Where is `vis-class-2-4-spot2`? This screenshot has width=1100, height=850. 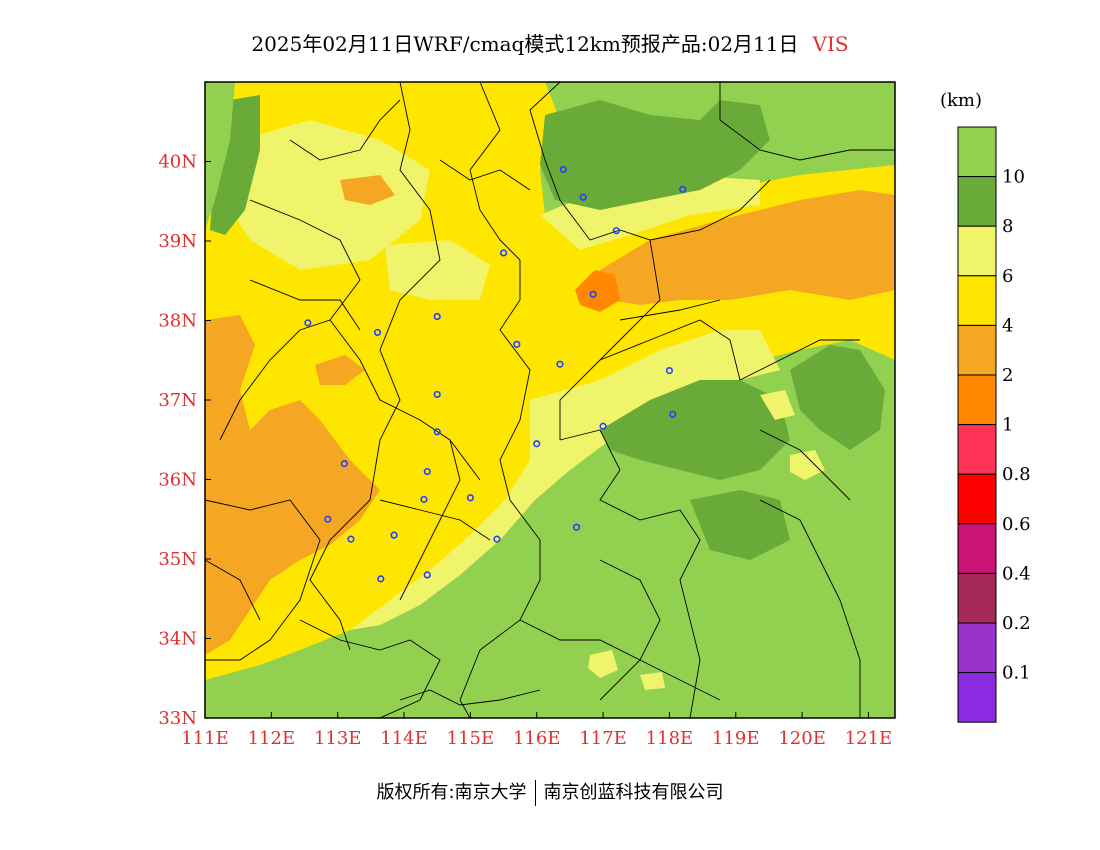
vis-class-2-4-spot2 is located at coordinates (340, 370).